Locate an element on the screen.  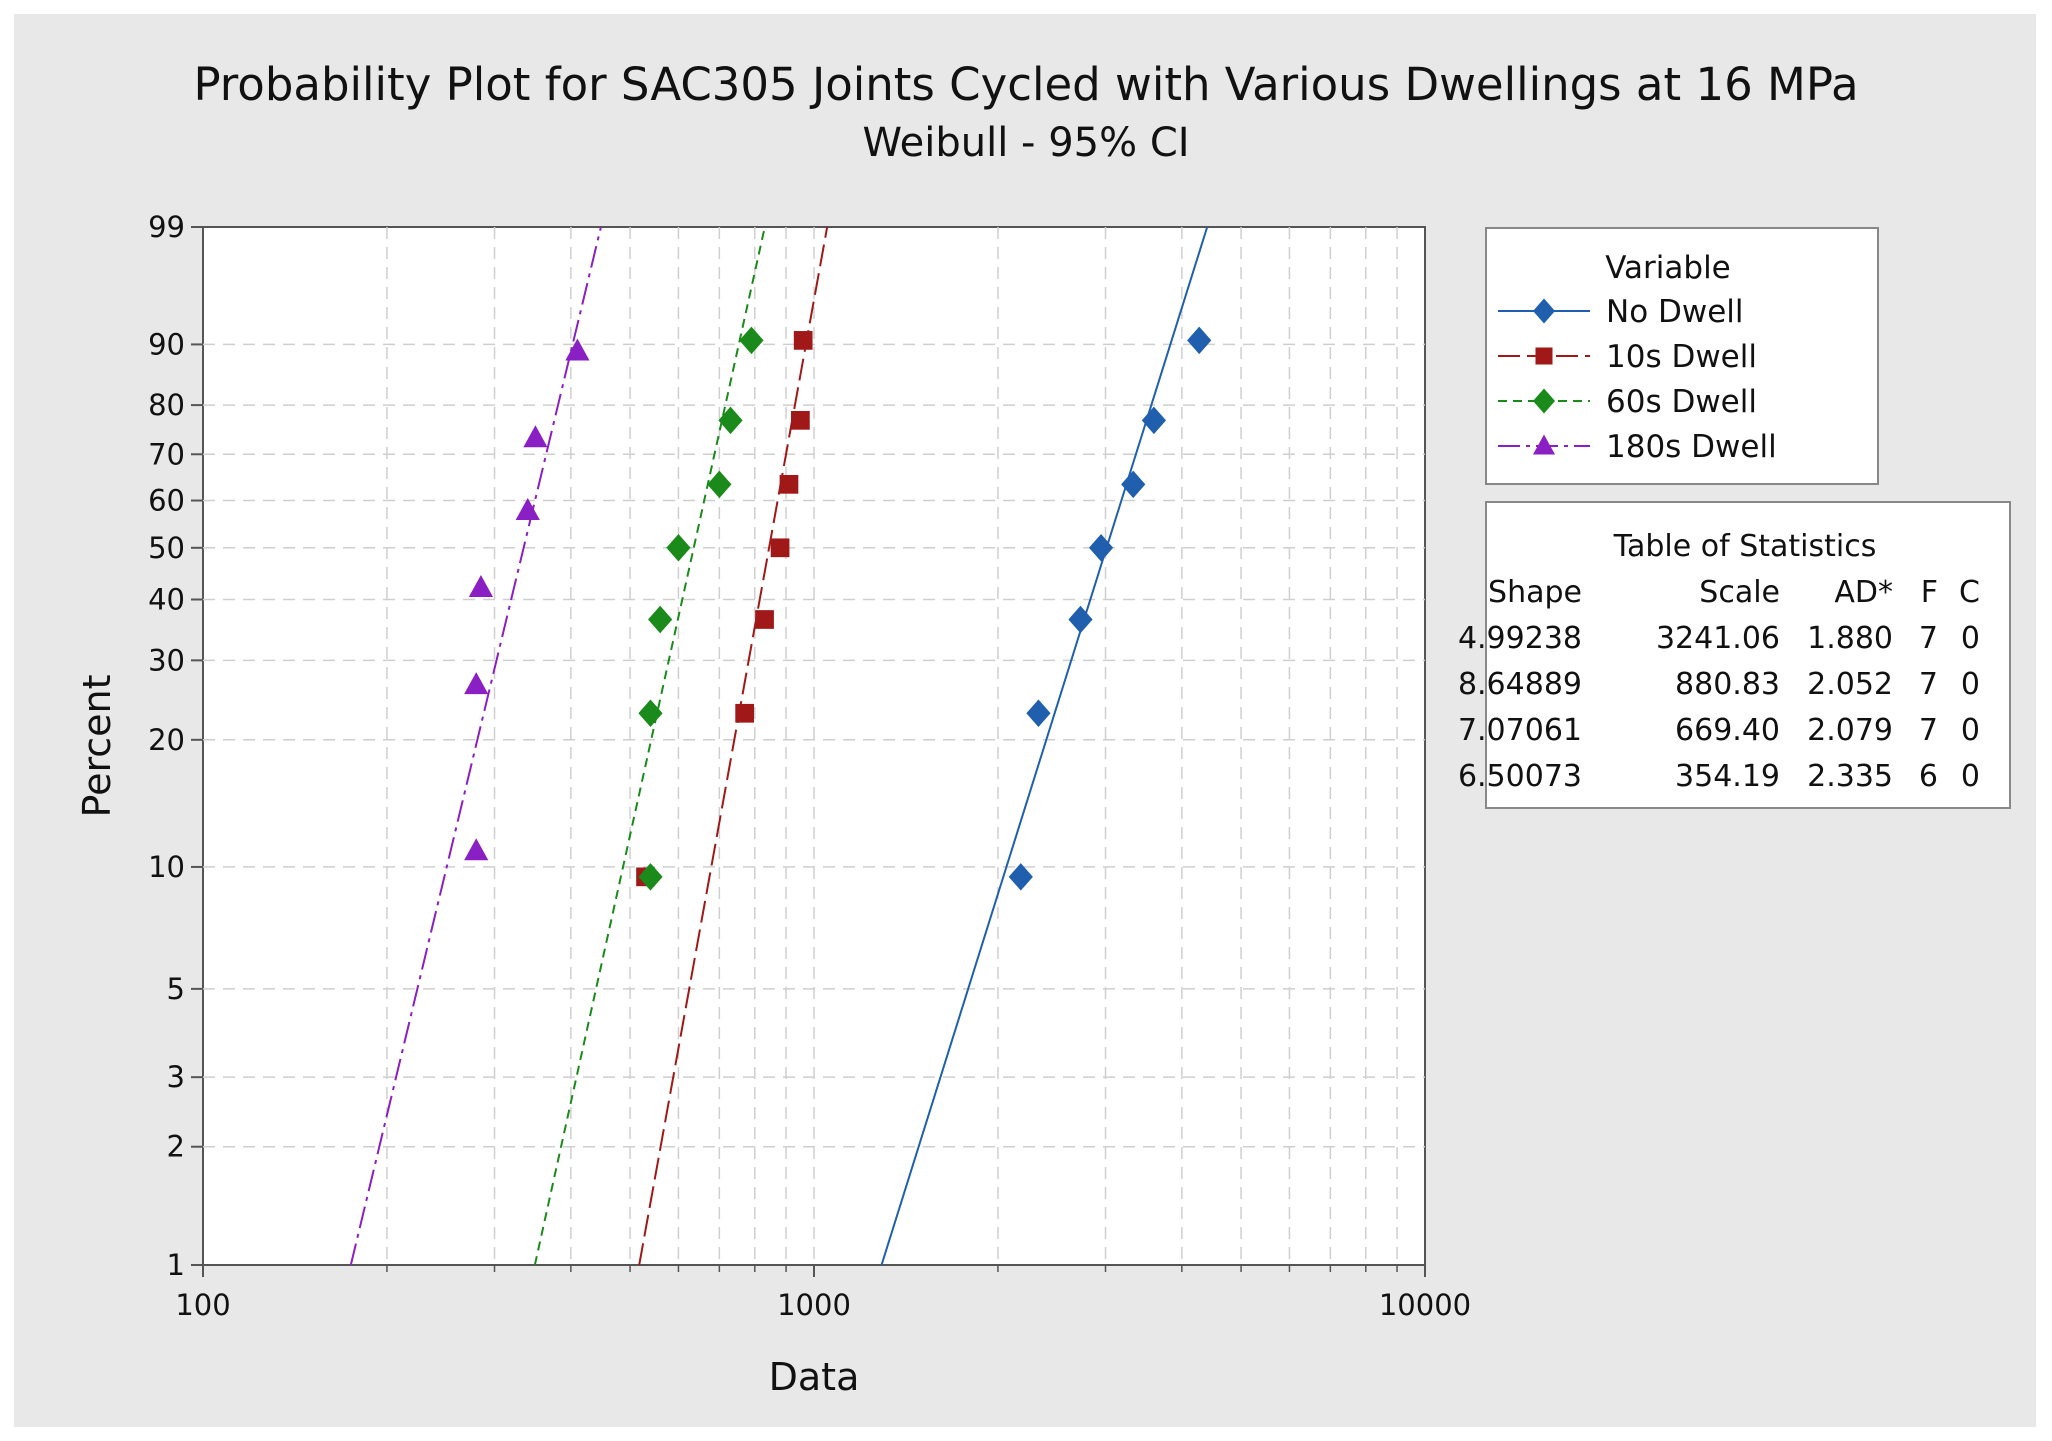
statistics-header: F is located at coordinates (1929, 592).